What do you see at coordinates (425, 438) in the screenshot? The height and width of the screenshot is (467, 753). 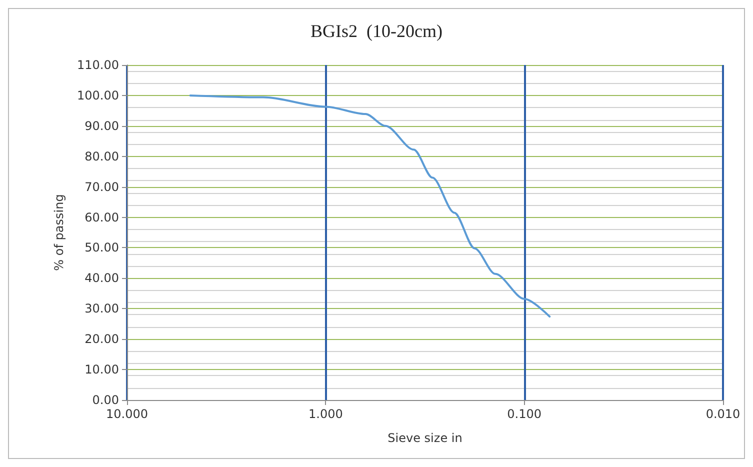 I see `x-axis-title: Sieve size in` at bounding box center [425, 438].